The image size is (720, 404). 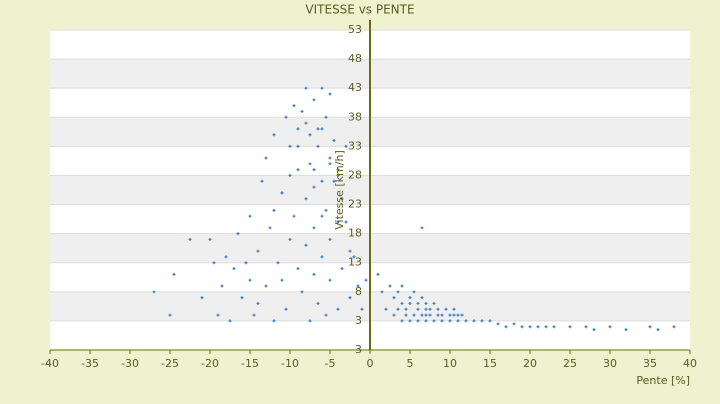 I want to click on y-axis-label: Vitesse [km/h], so click(x=339, y=190).